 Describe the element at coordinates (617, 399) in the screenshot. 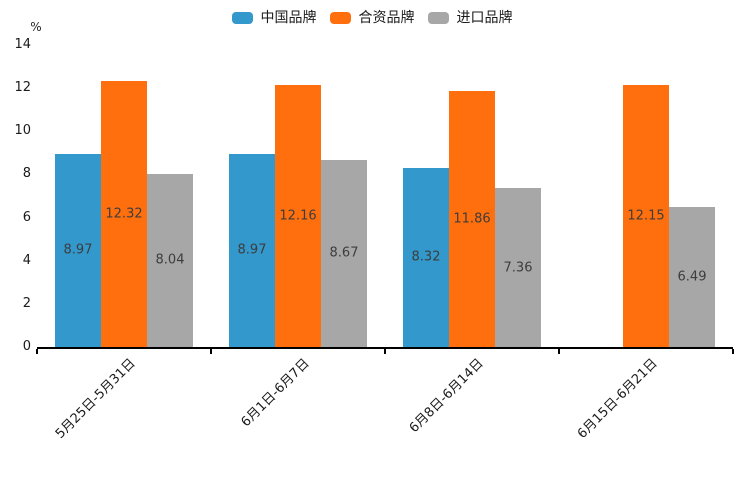

I see `x-axis-category-label: 6月15日-6月21日` at that location.